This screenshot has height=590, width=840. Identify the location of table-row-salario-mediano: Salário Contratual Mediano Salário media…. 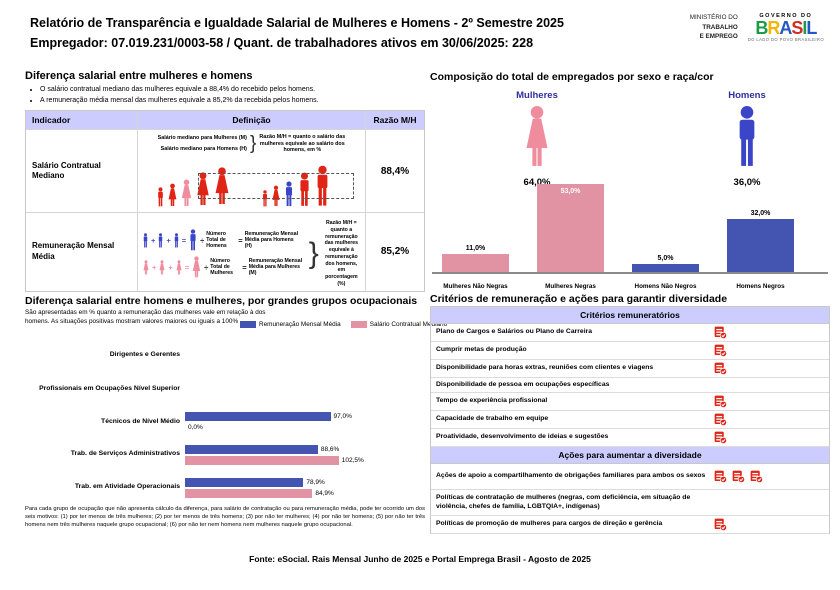
(225, 170).